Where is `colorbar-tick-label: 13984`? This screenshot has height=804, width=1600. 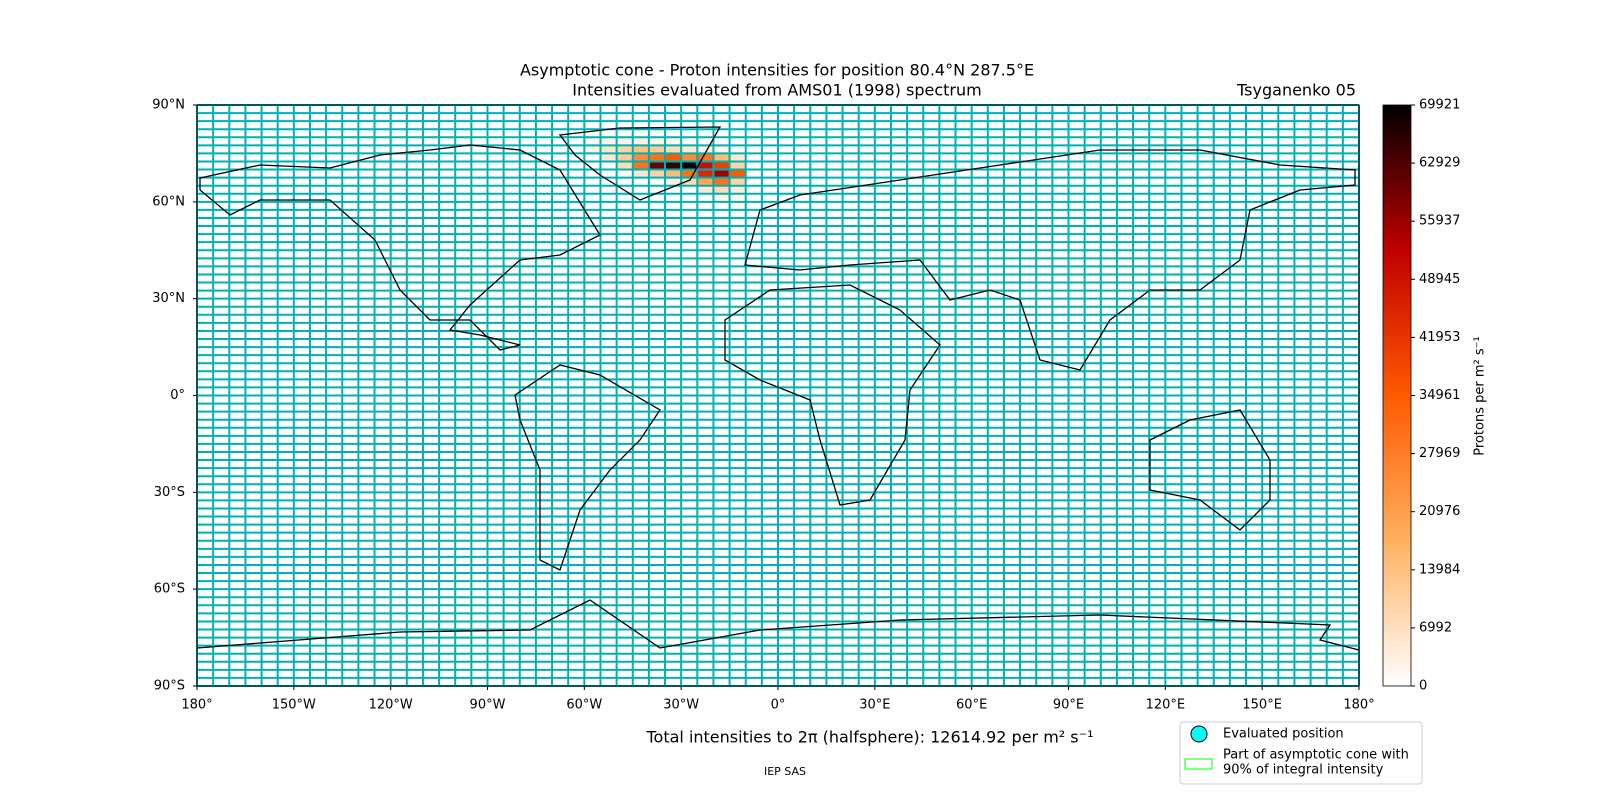 colorbar-tick-label: 13984 is located at coordinates (1439, 569).